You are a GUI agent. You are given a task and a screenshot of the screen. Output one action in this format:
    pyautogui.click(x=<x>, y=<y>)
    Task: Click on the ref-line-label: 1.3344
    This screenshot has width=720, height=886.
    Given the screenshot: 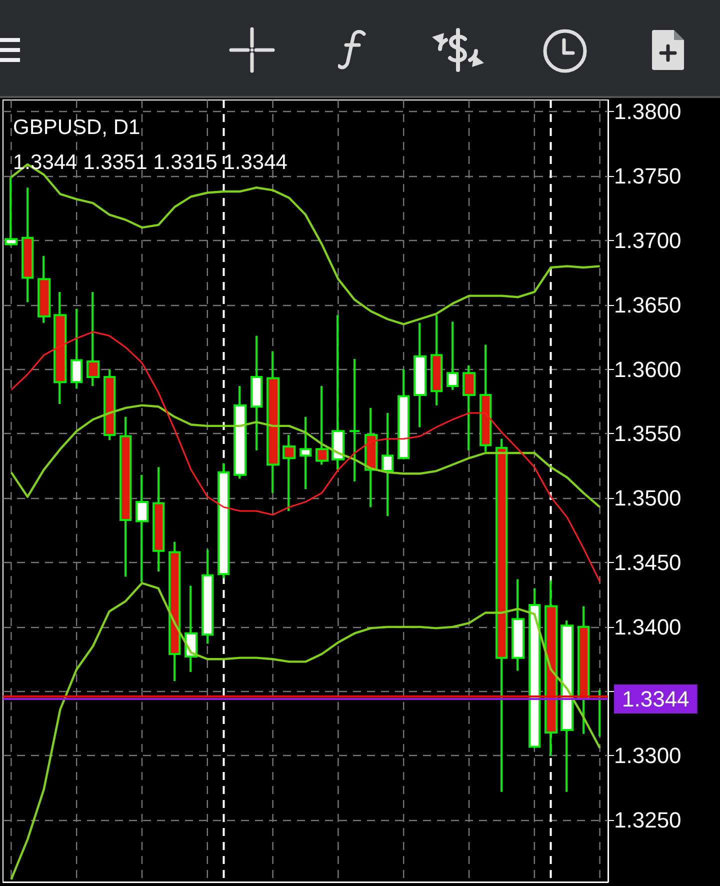 What is the action you would take?
    pyautogui.click(x=656, y=699)
    